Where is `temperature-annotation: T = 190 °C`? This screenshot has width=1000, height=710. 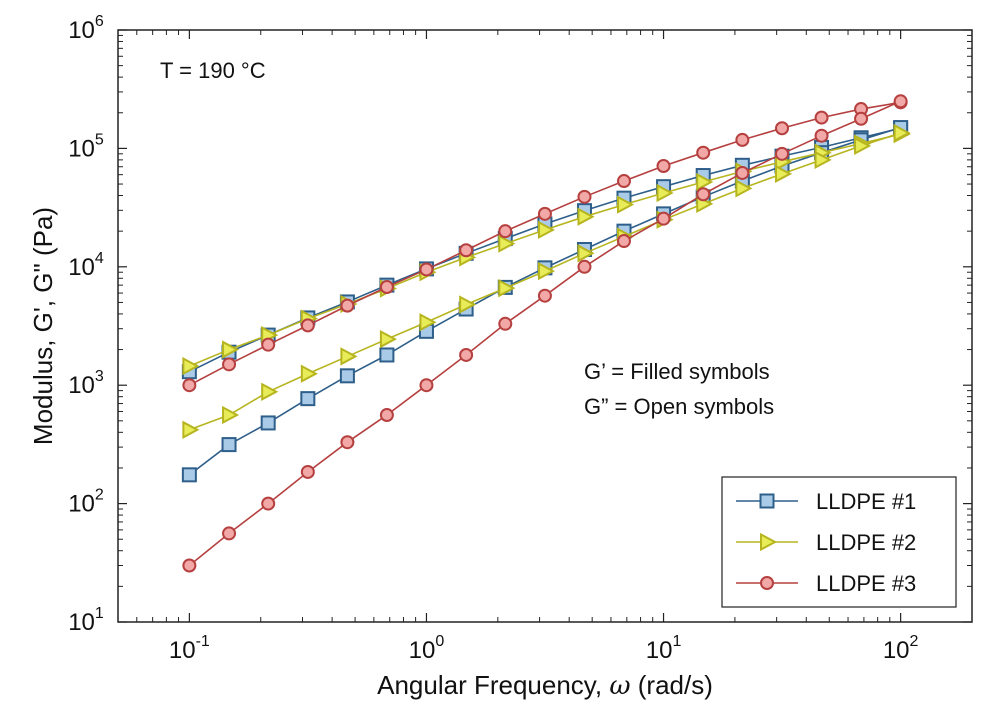 temperature-annotation: T = 190 °C is located at coordinates (213, 70).